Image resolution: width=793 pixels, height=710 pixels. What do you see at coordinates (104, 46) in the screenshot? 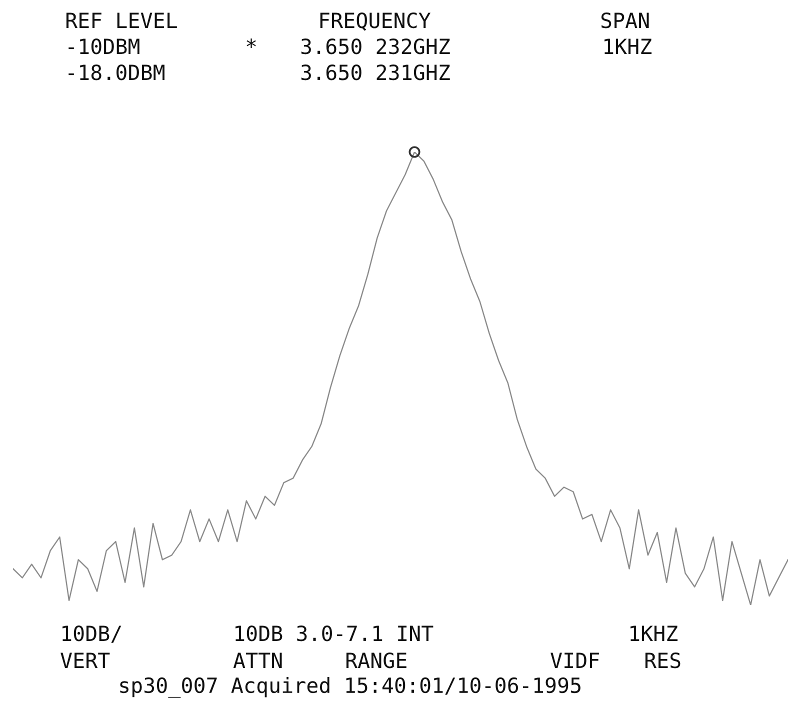
I see `text: -10DBM` at bounding box center [104, 46].